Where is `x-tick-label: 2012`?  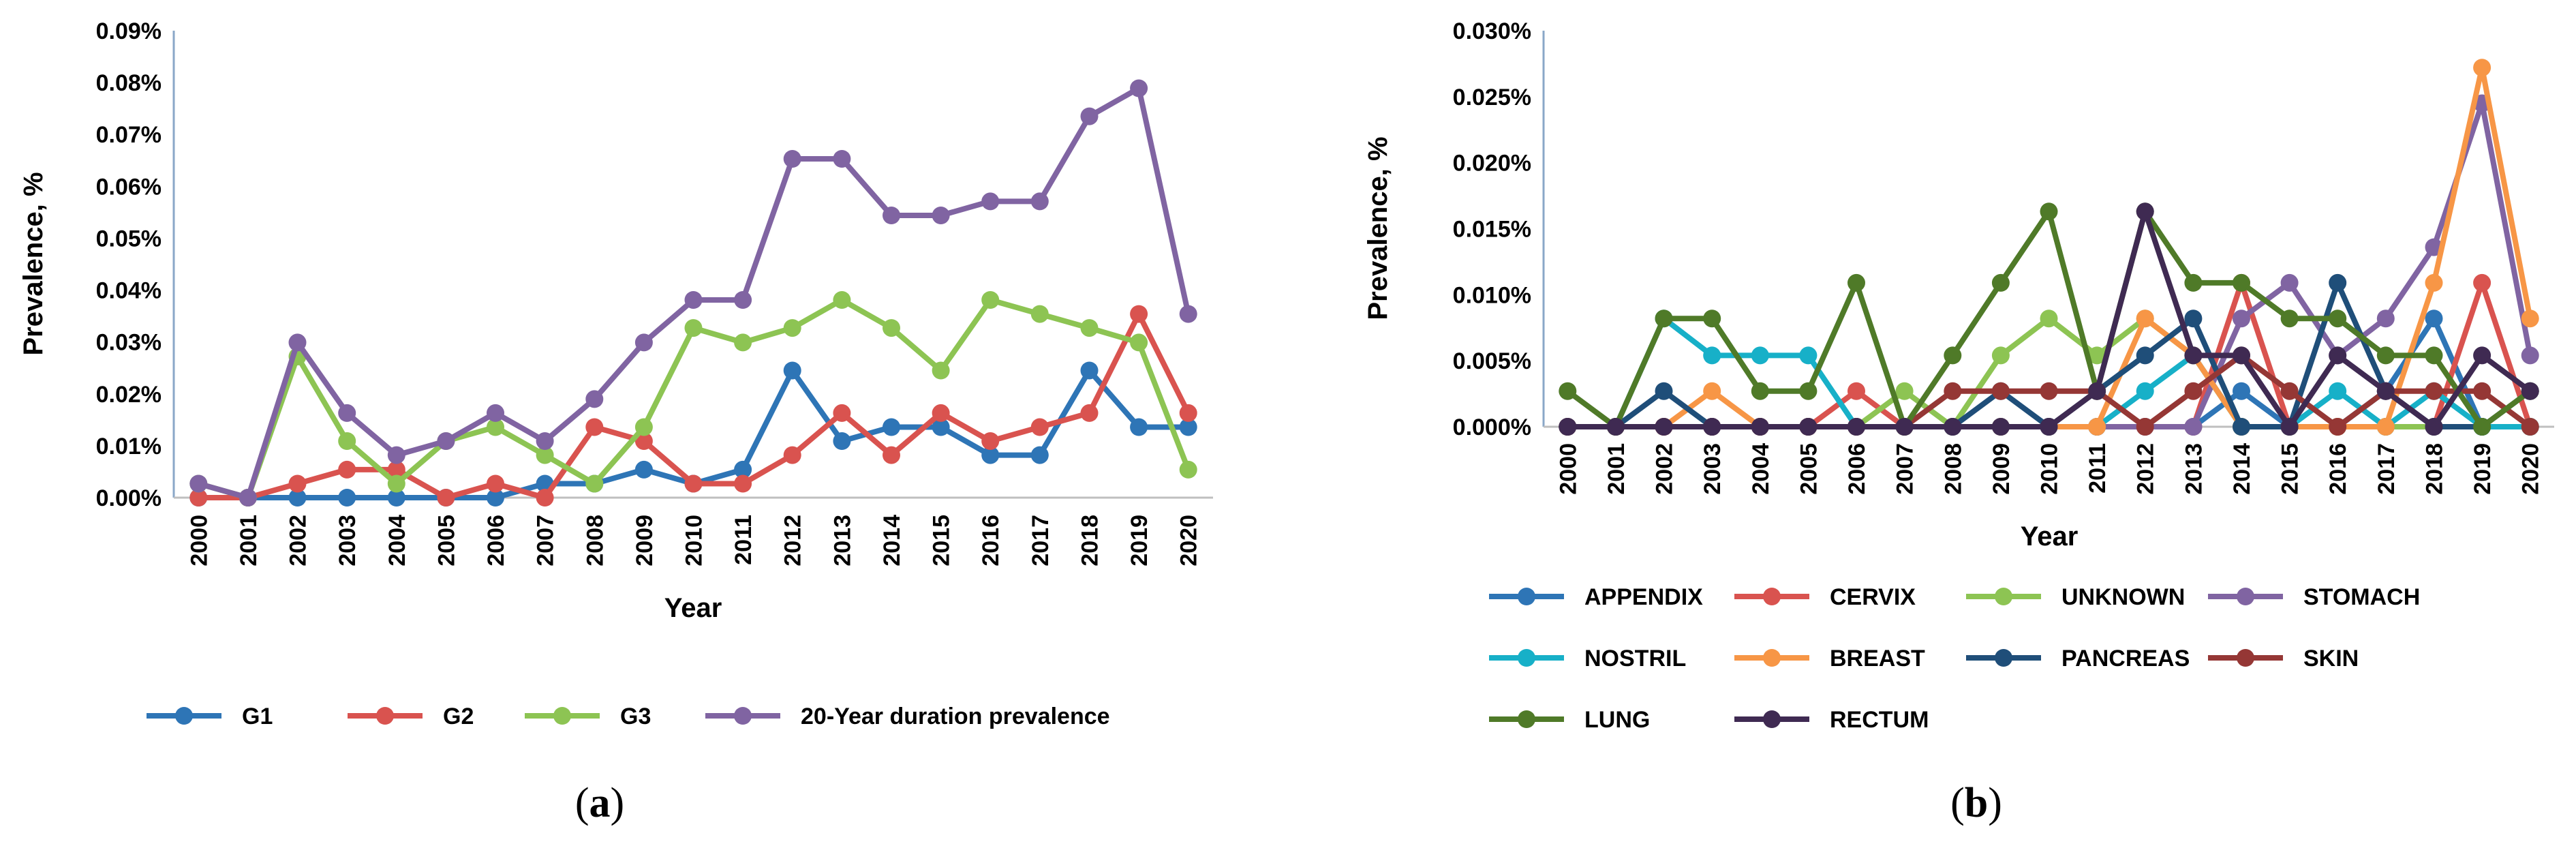 x-tick-label: 2012 is located at coordinates (793, 541).